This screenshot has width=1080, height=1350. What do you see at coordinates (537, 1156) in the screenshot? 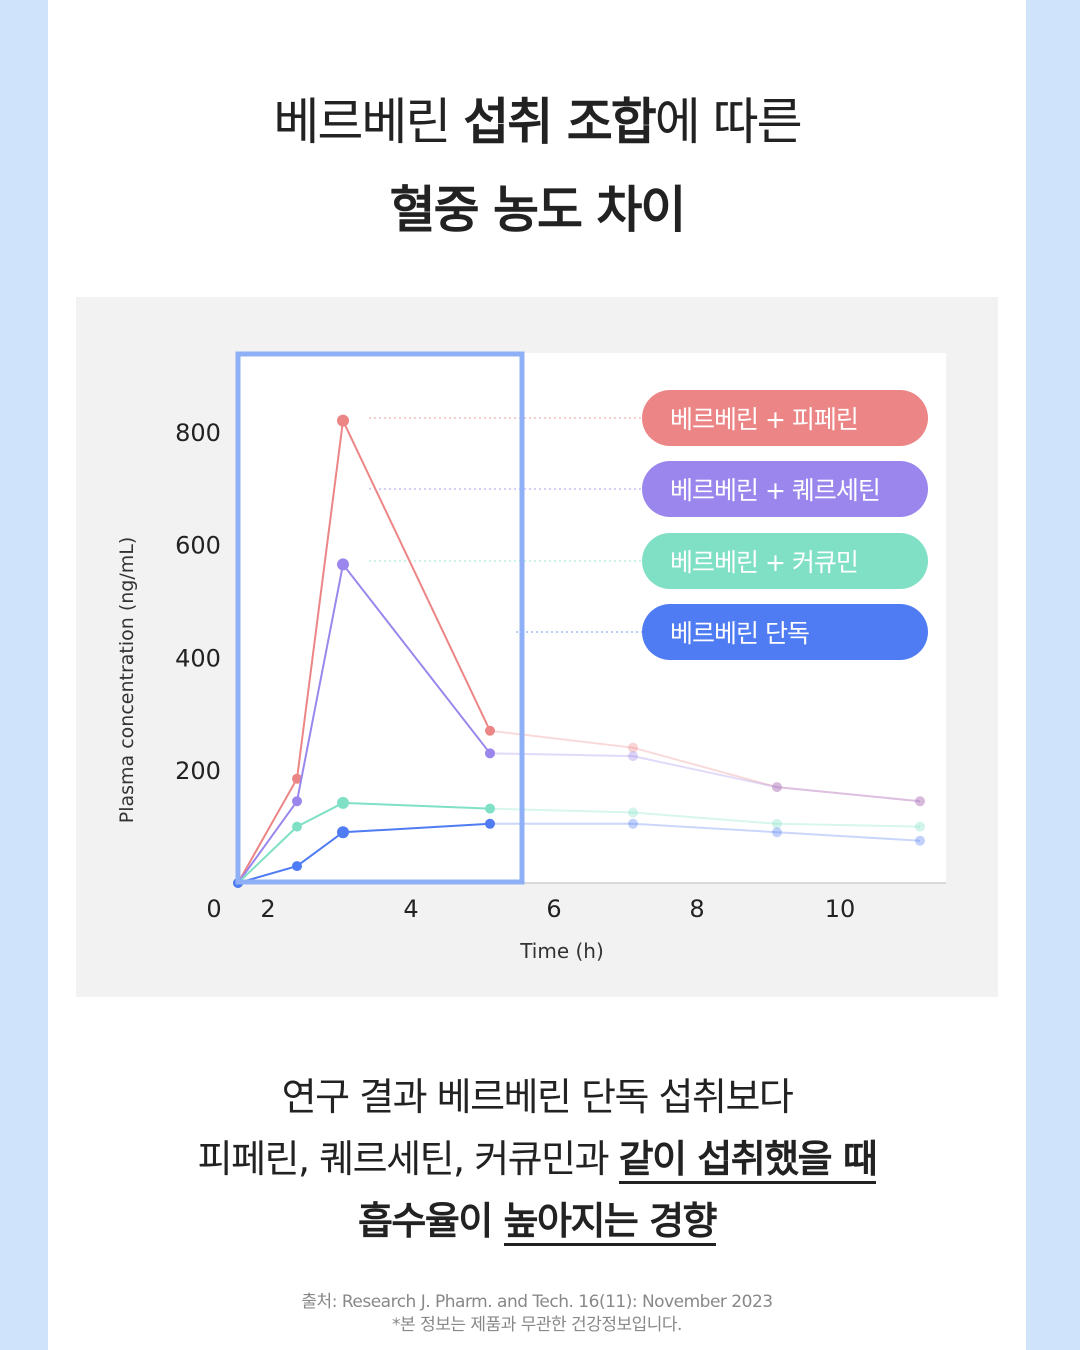
I see `conclusion-line2: 피페린, 퀘르세틴, 커큐민과 같이 섭취했을 때` at bounding box center [537, 1156].